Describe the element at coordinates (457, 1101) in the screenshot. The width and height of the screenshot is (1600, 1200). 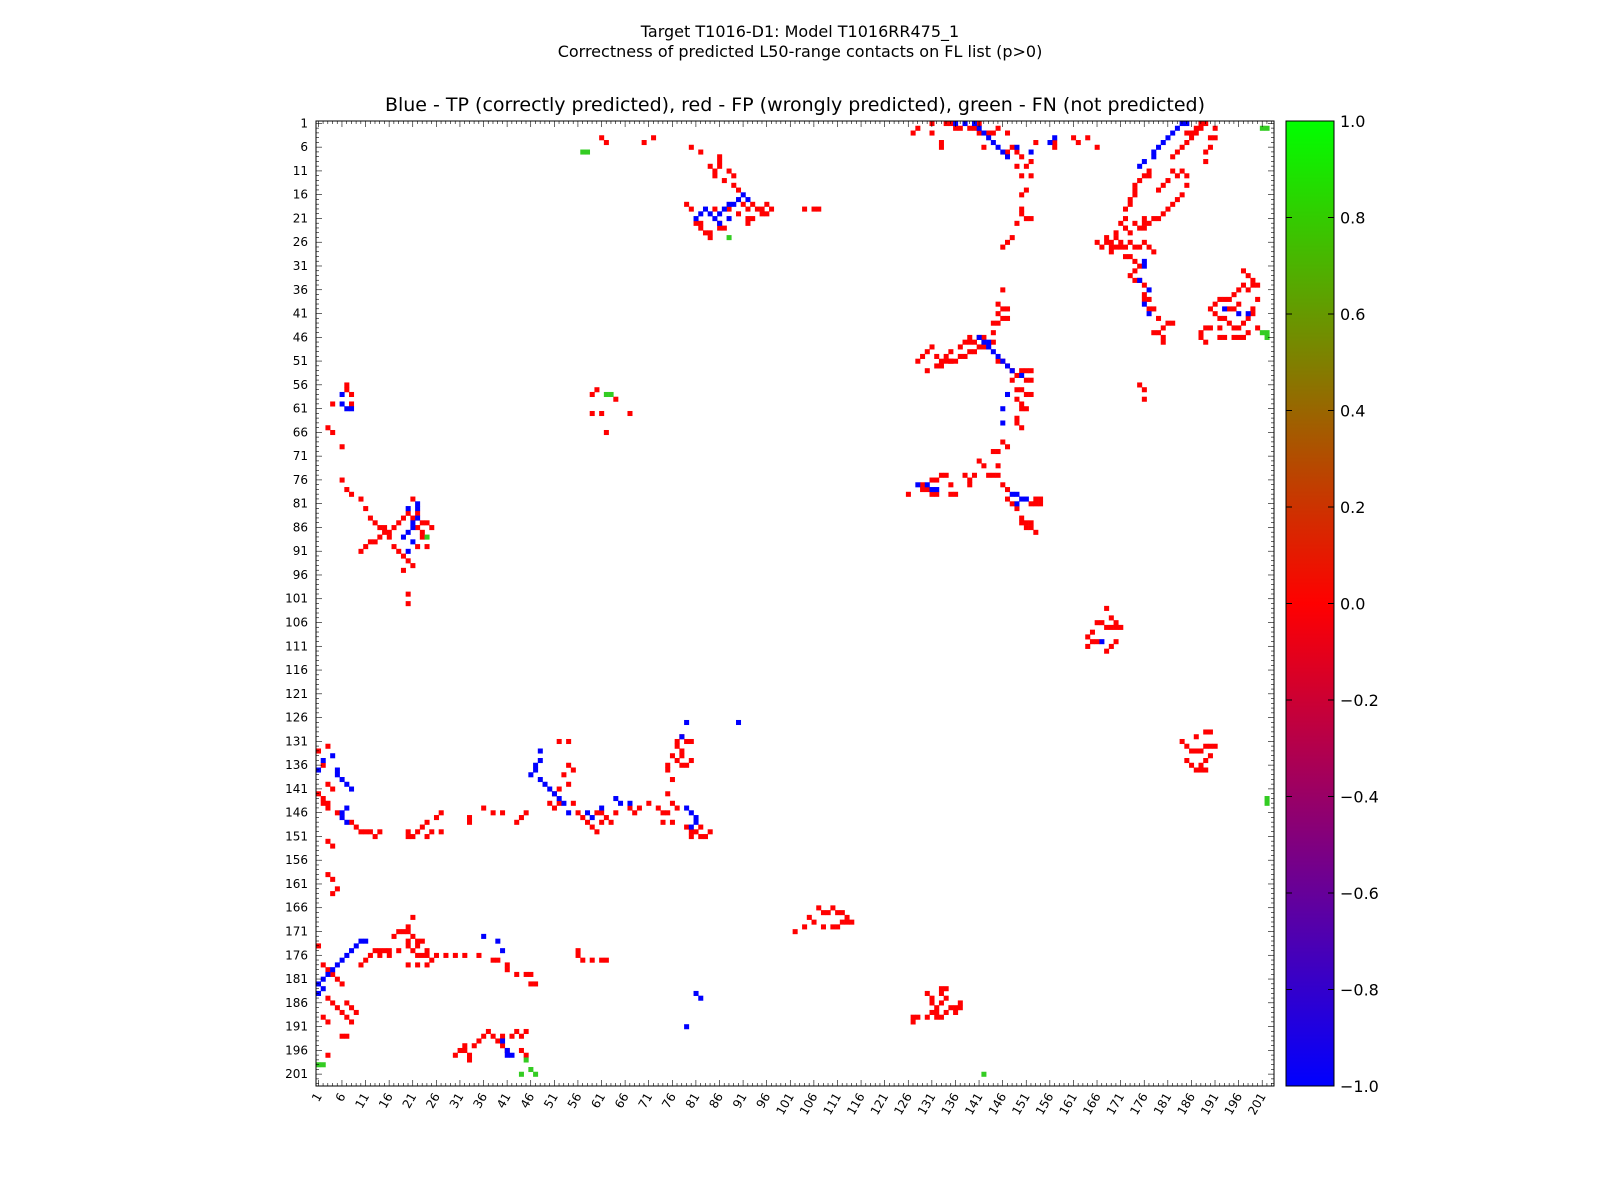
I see `x-tick-label: 31` at that location.